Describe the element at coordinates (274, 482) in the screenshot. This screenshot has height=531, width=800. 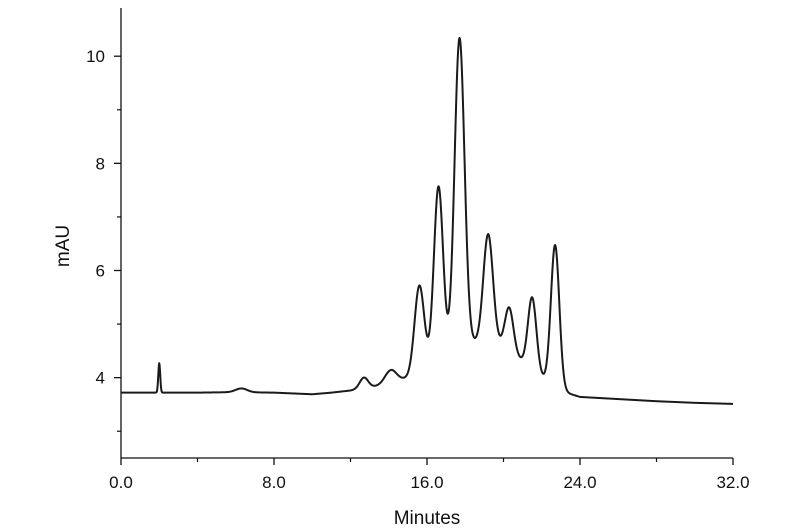
I see `x-tick-label: 8.0` at that location.